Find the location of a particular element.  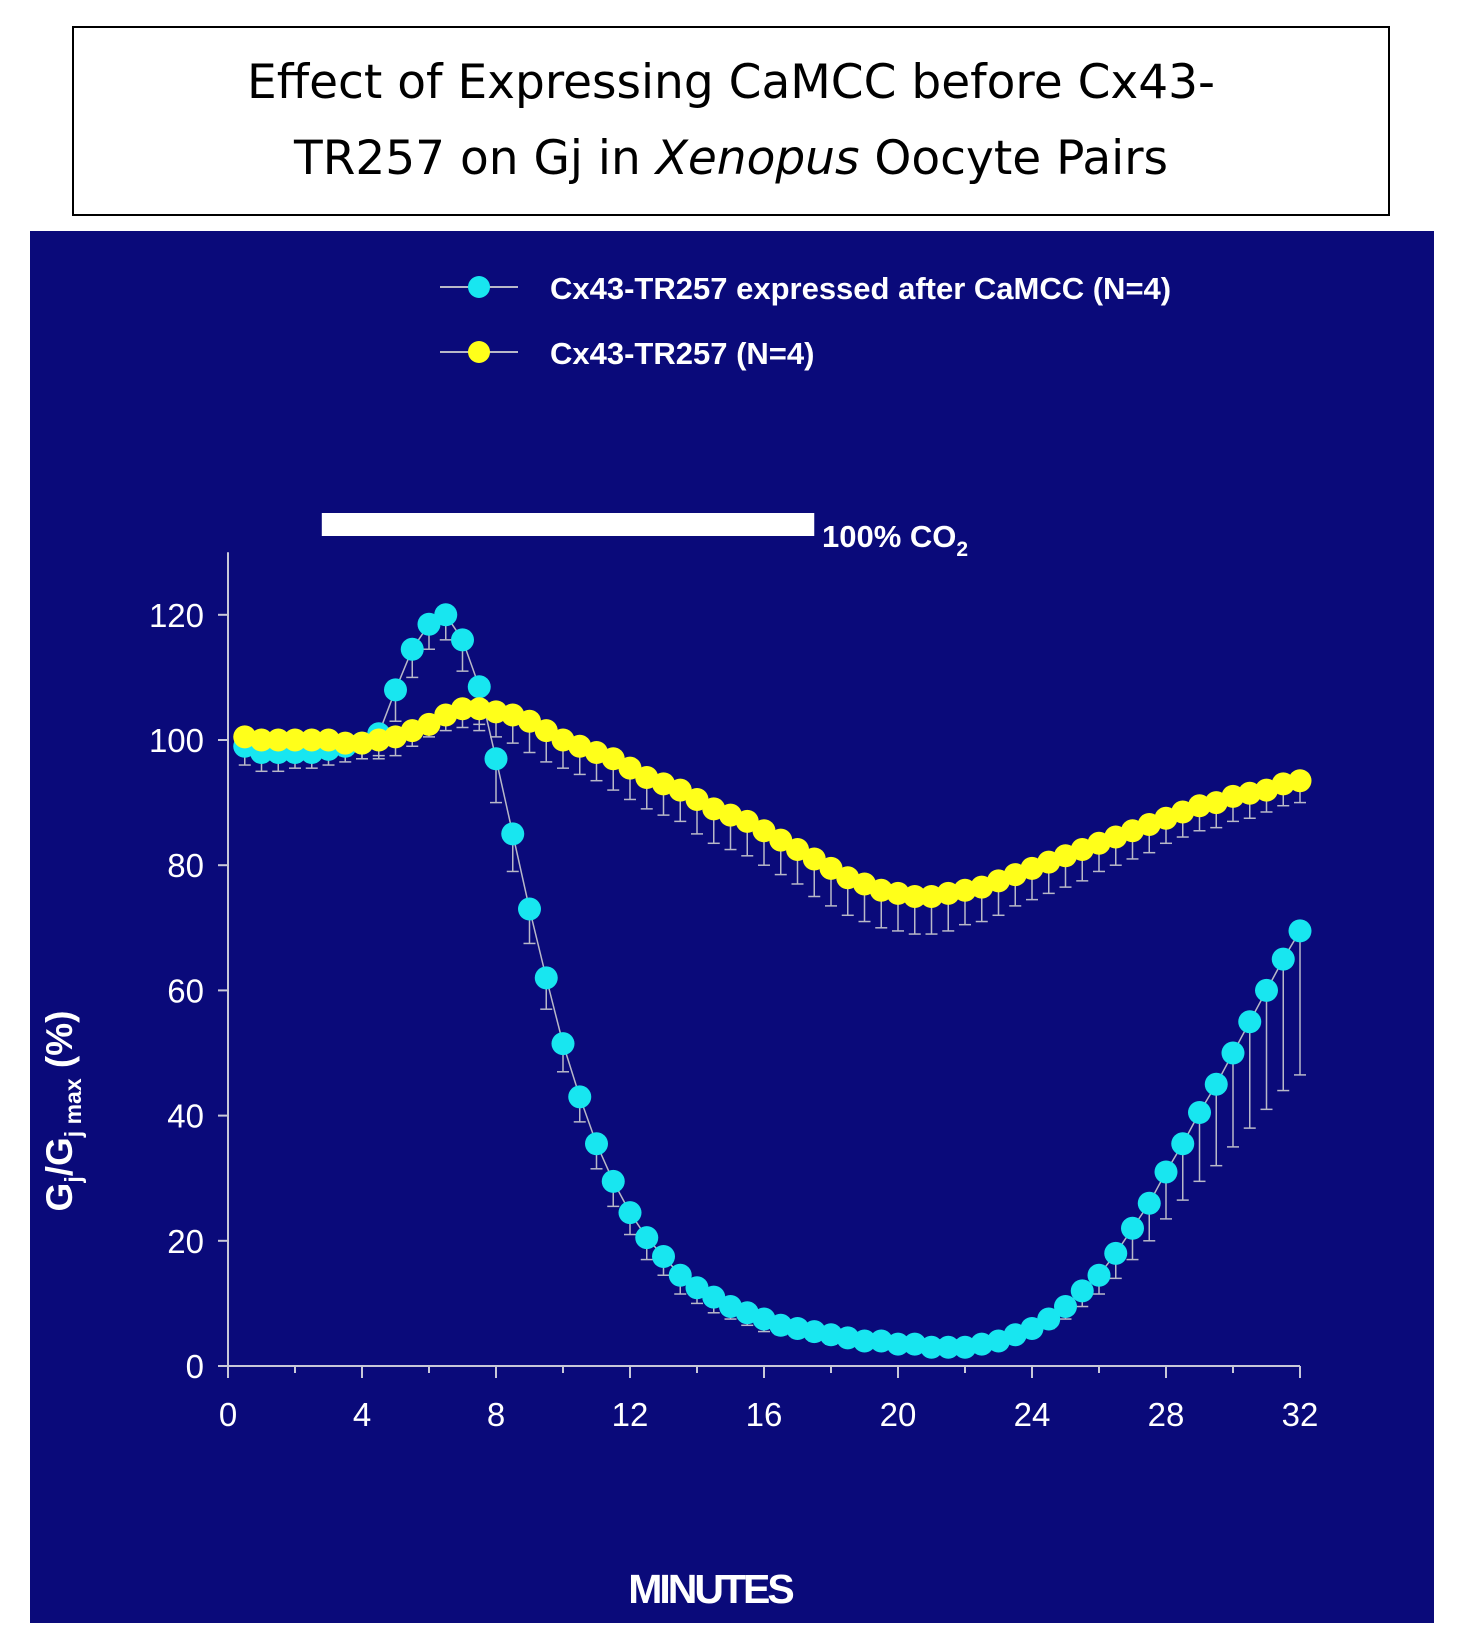

y-label-slash: /G is located at coordinates (59, 1156).